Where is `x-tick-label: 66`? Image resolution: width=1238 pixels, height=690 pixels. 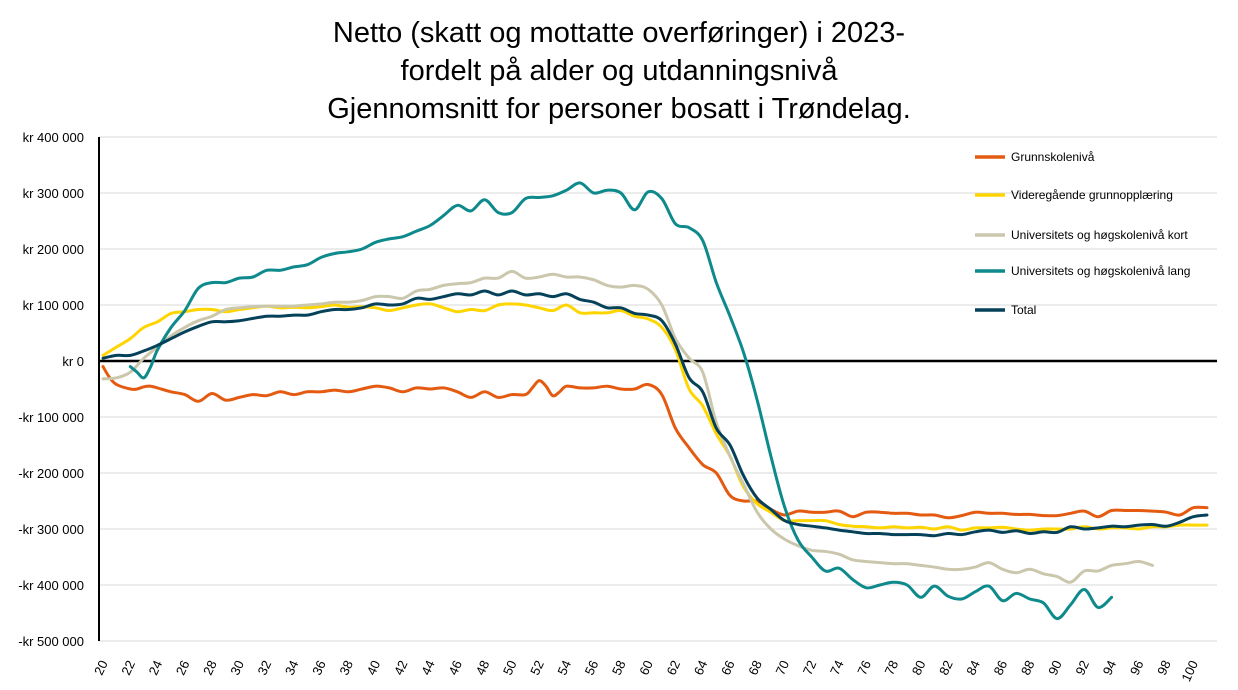
x-tick-label: 66 is located at coordinates (728, 667).